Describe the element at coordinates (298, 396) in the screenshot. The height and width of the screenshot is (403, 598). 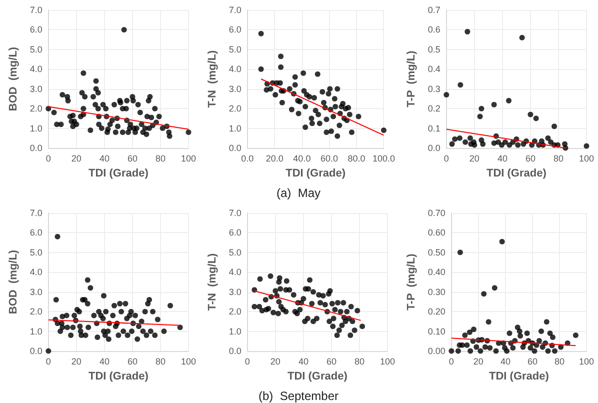
I see `text: (b) September` at that location.